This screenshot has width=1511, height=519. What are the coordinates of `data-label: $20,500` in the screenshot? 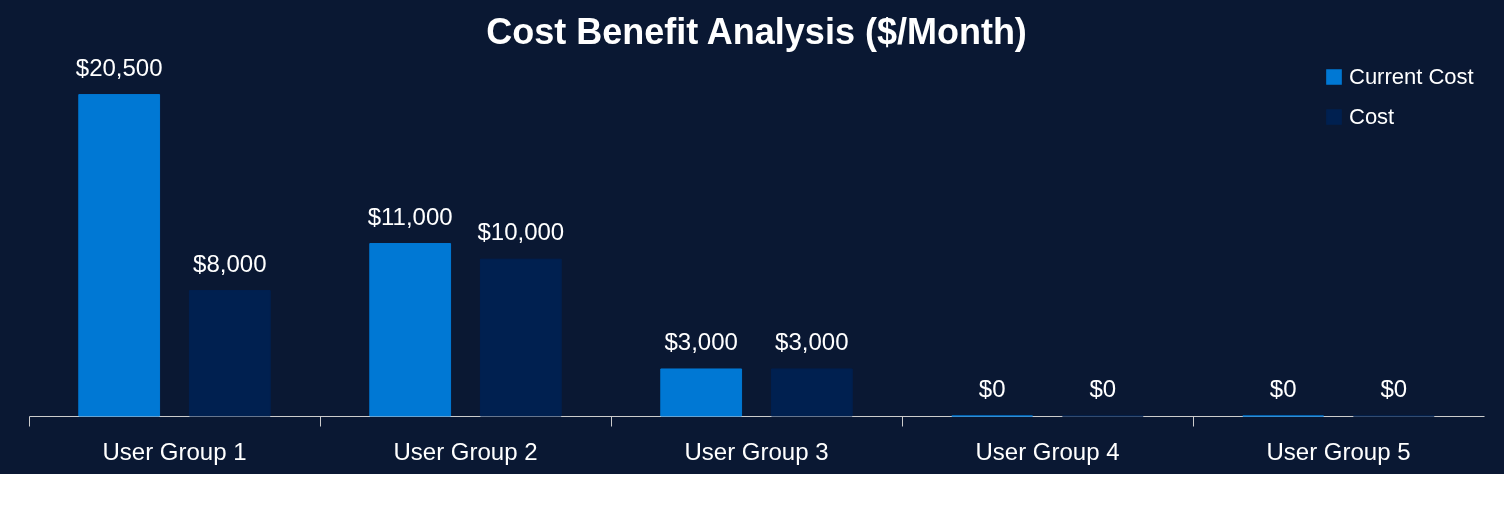 It's located at (119, 67).